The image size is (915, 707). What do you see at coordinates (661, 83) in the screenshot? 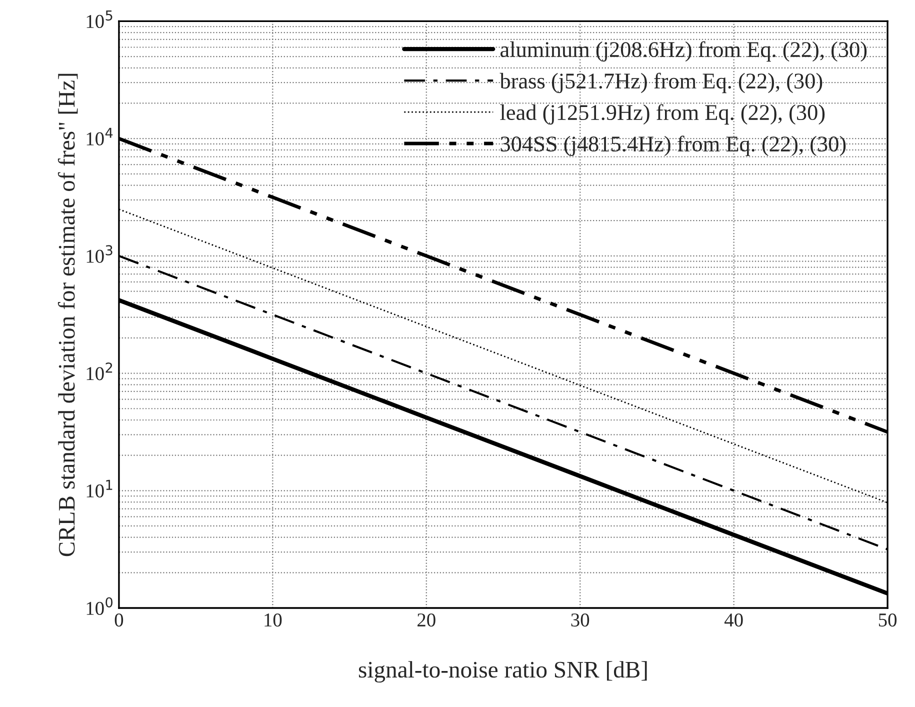
I see `legend-label: brass (j521.7Hz) from Eq. (22), (30)` at bounding box center [661, 83].